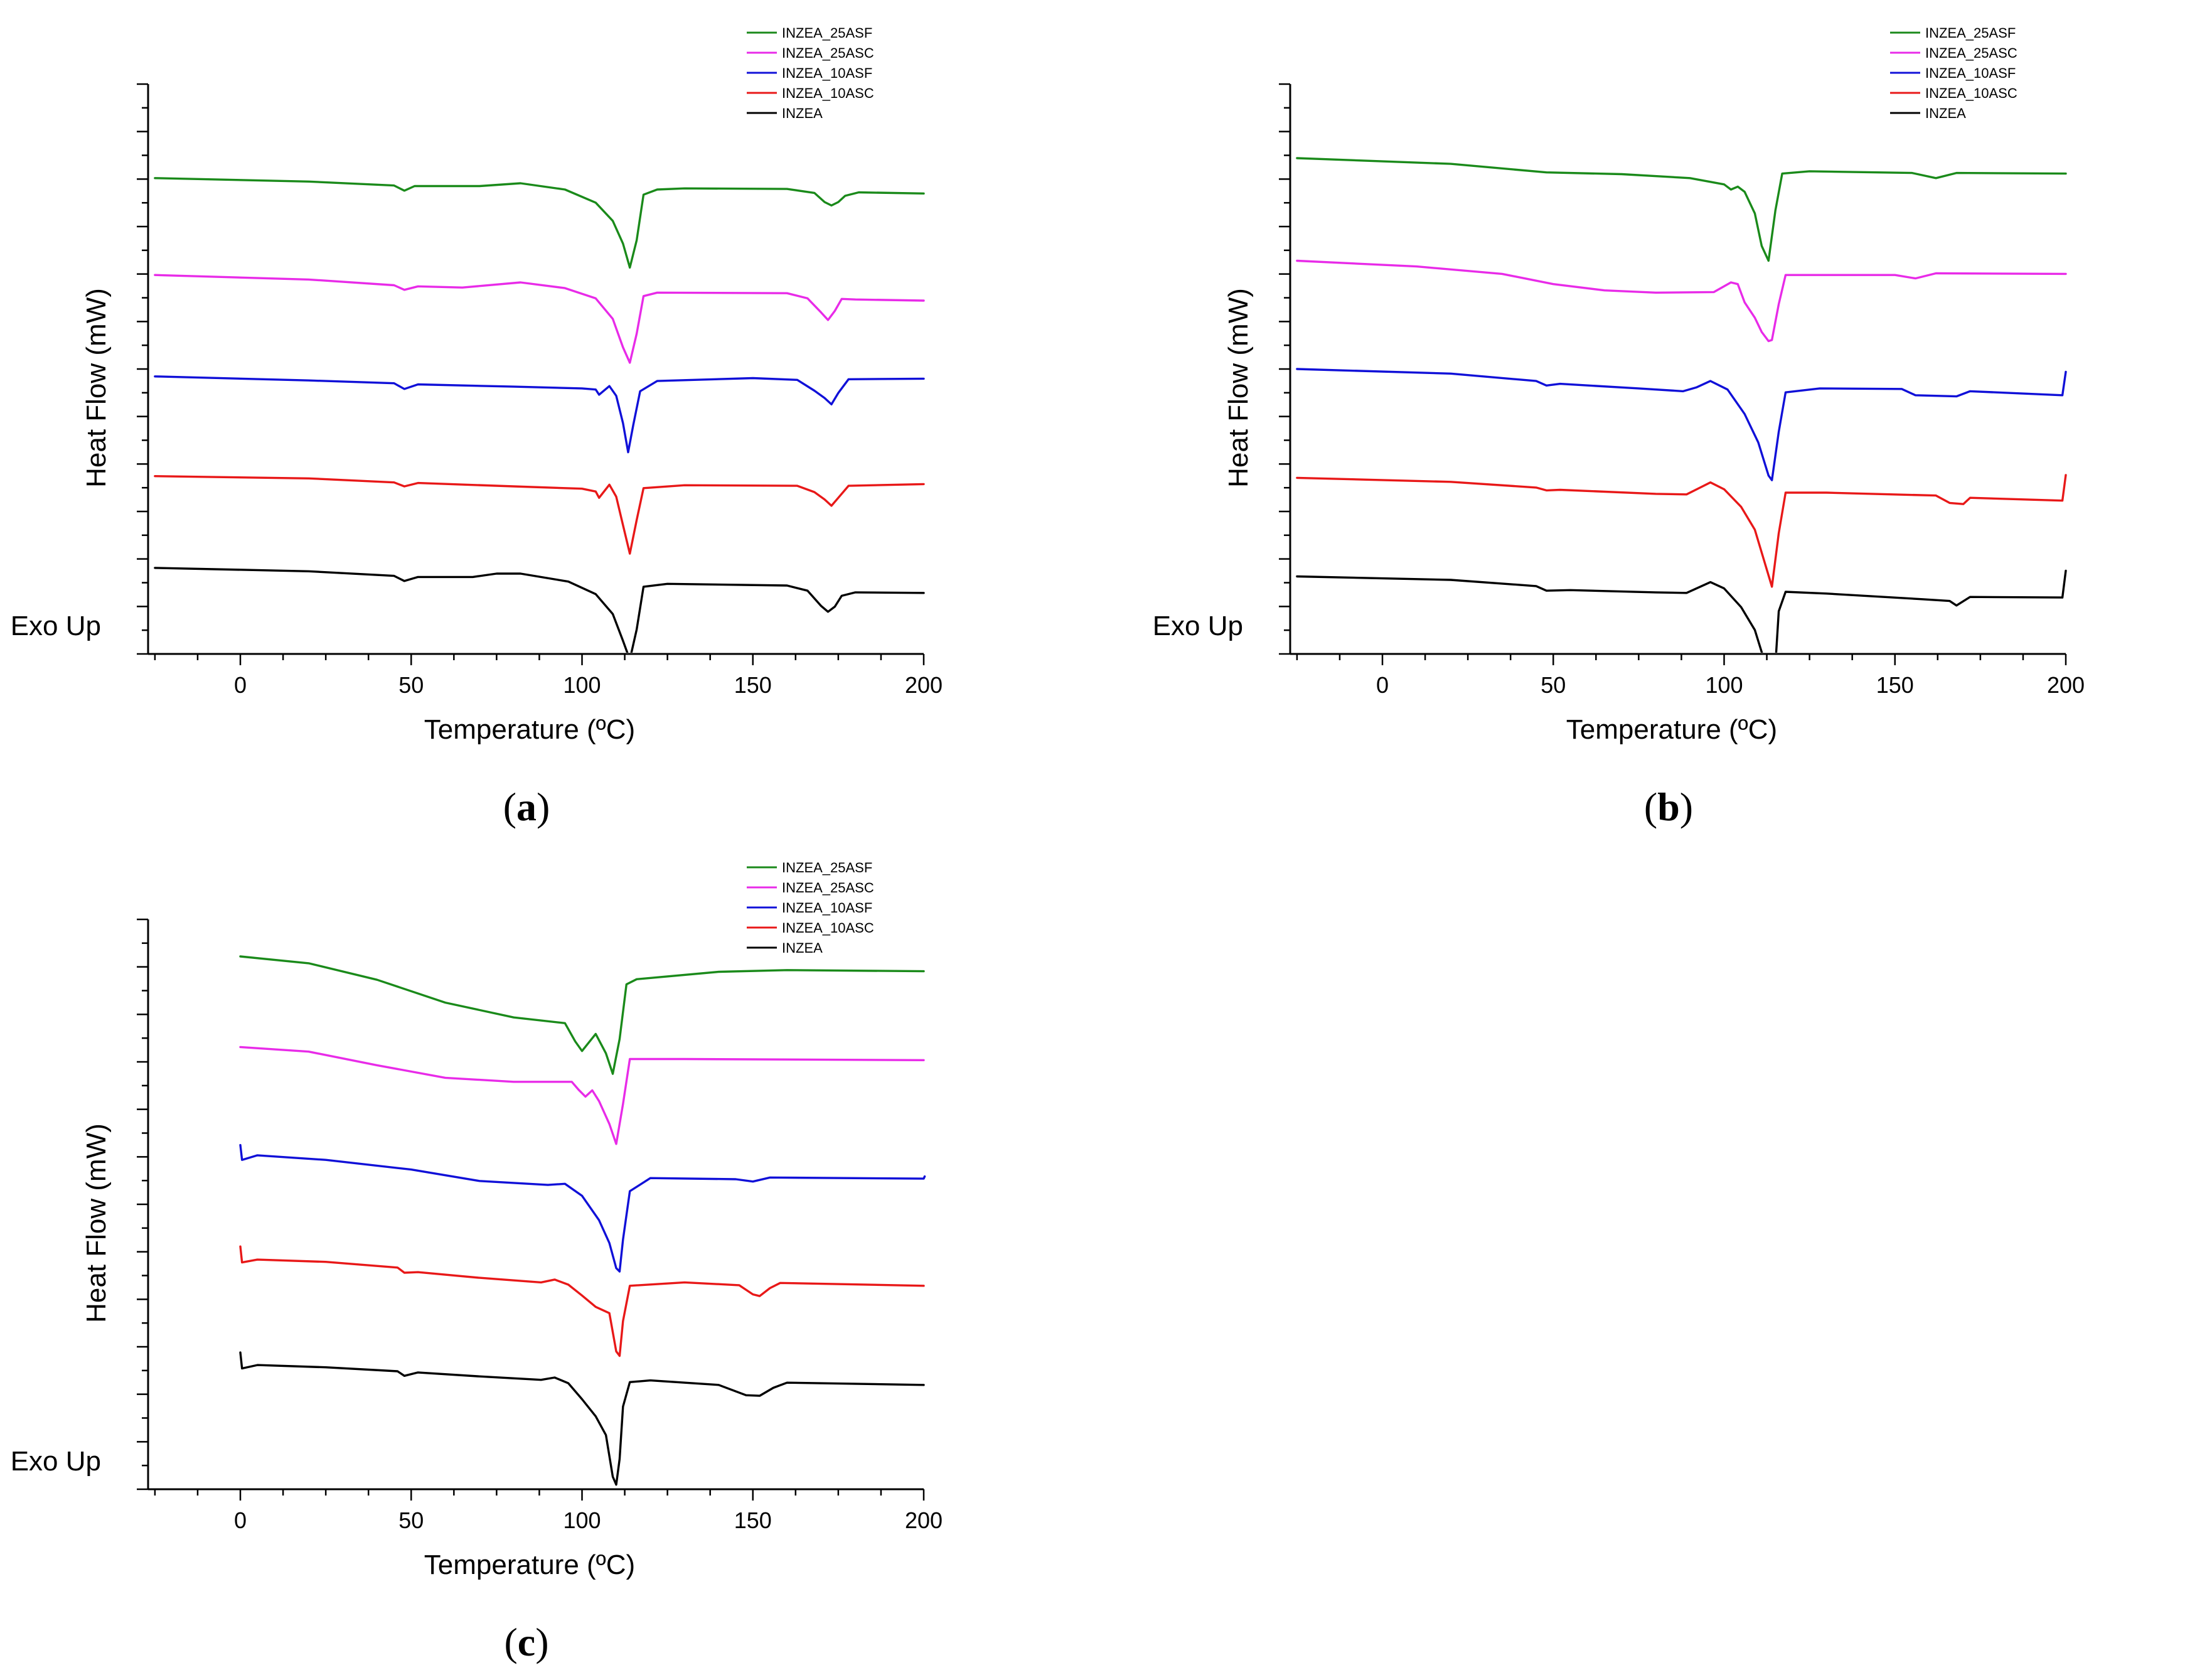 This screenshot has width=2212, height=1675. I want to click on panel-caption: (a), so click(526, 806).